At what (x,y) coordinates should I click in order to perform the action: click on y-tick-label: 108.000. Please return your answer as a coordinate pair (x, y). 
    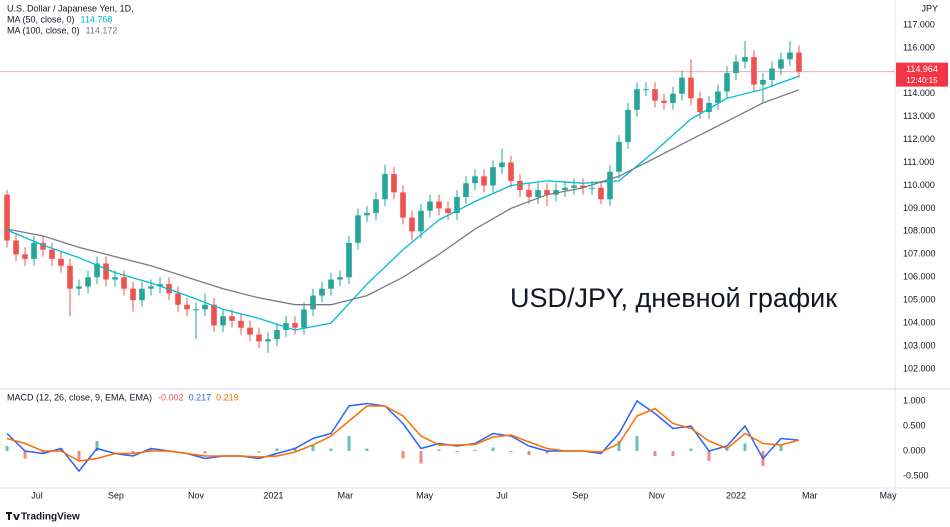
    Looking at the image, I should click on (919, 231).